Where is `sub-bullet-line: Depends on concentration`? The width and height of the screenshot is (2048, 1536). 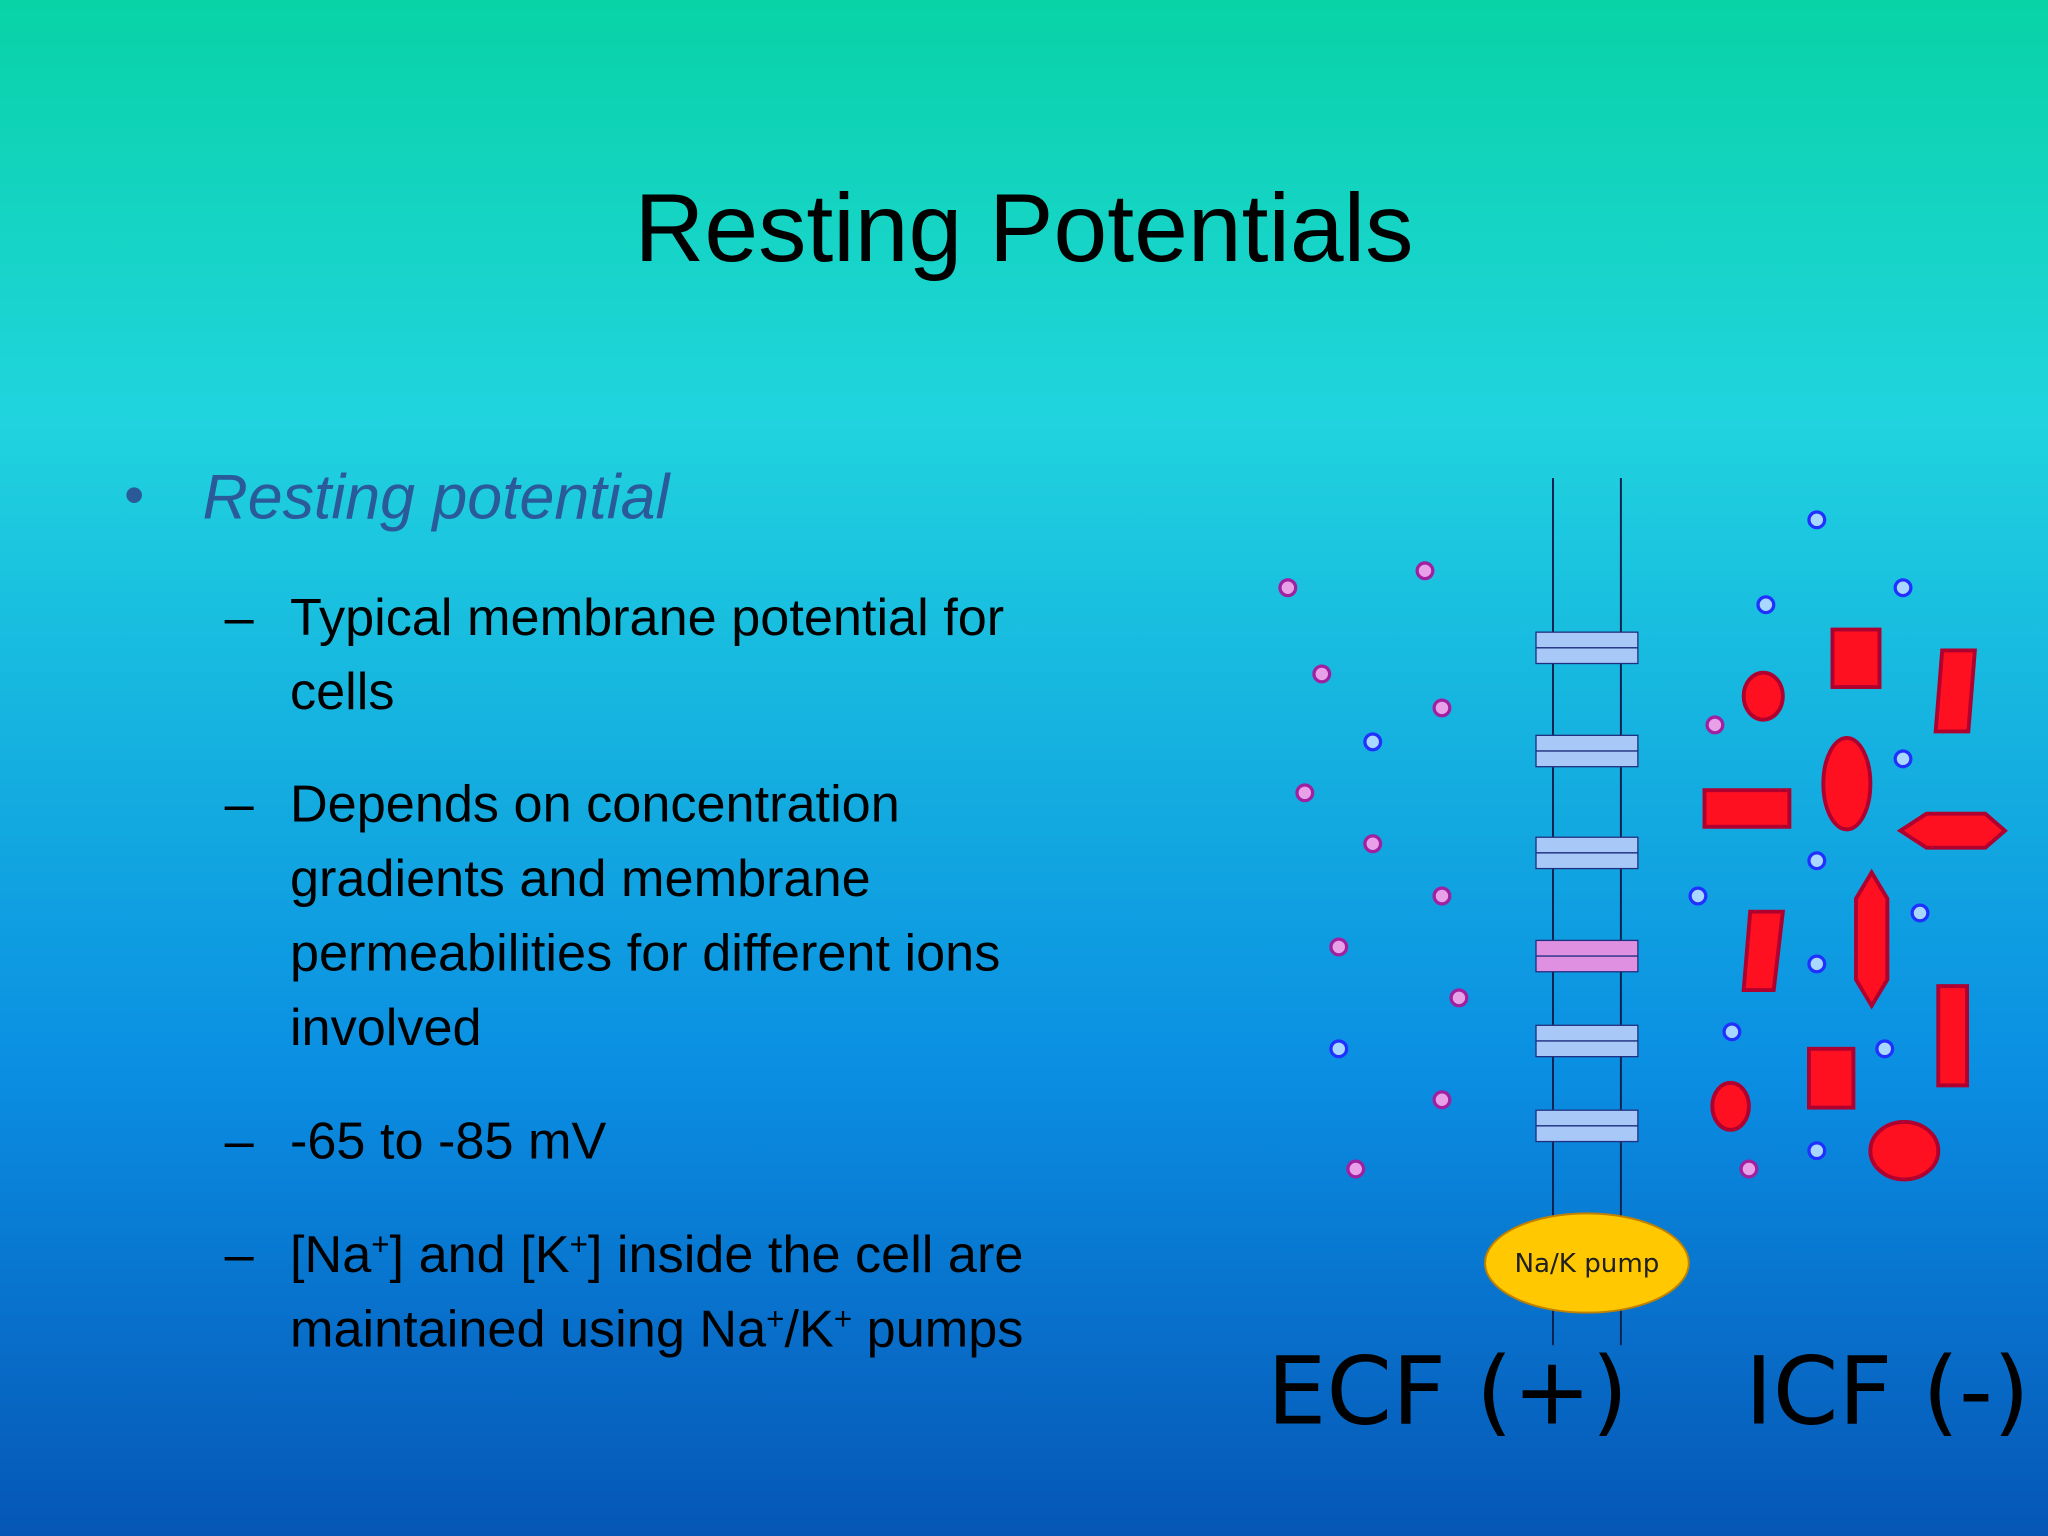 sub-bullet-line: Depends on concentration is located at coordinates (595, 805).